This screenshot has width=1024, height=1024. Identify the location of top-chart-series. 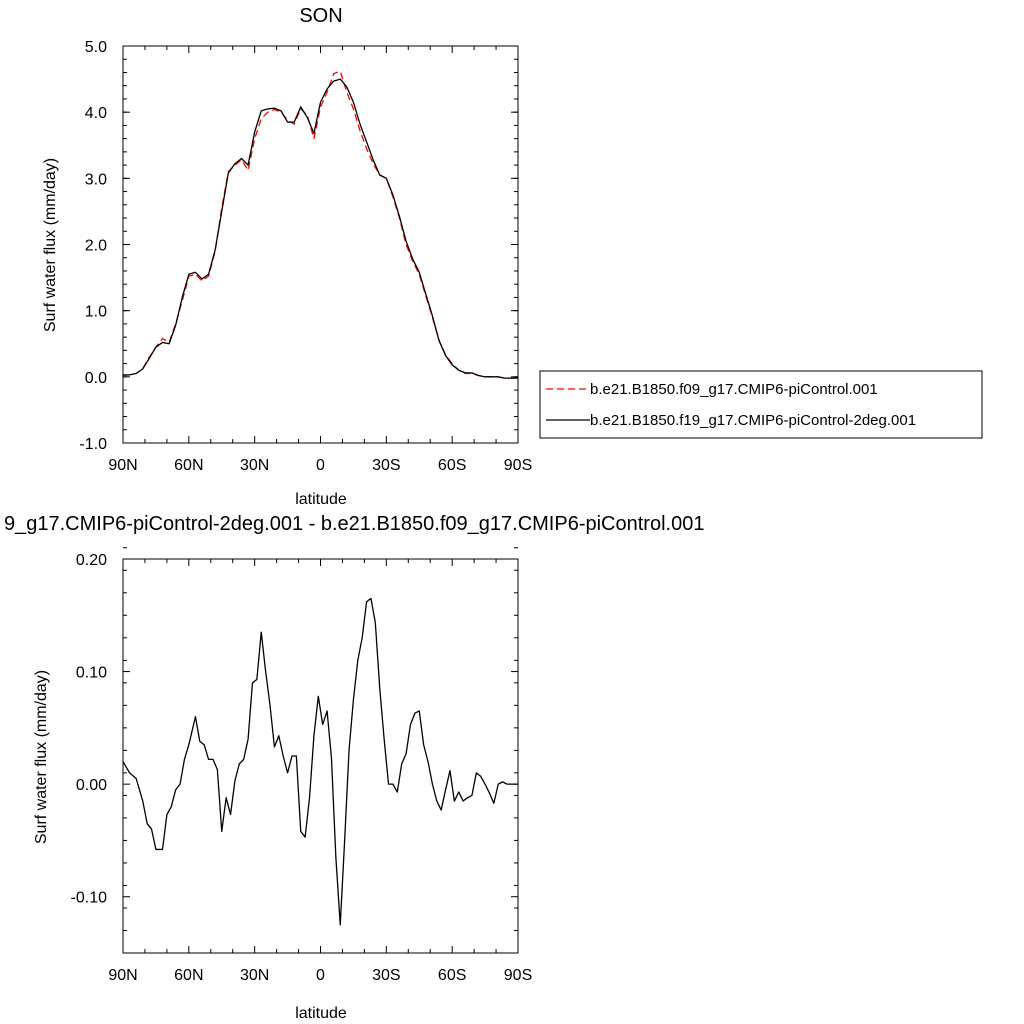
(320, 224).